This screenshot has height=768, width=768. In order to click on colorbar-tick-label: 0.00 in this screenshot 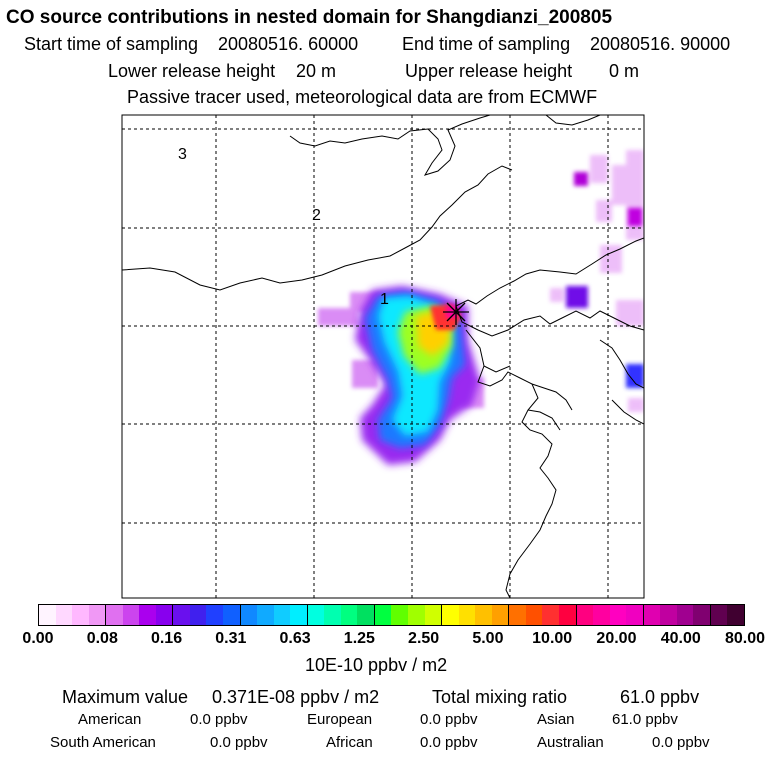, I will do `click(38, 638)`.